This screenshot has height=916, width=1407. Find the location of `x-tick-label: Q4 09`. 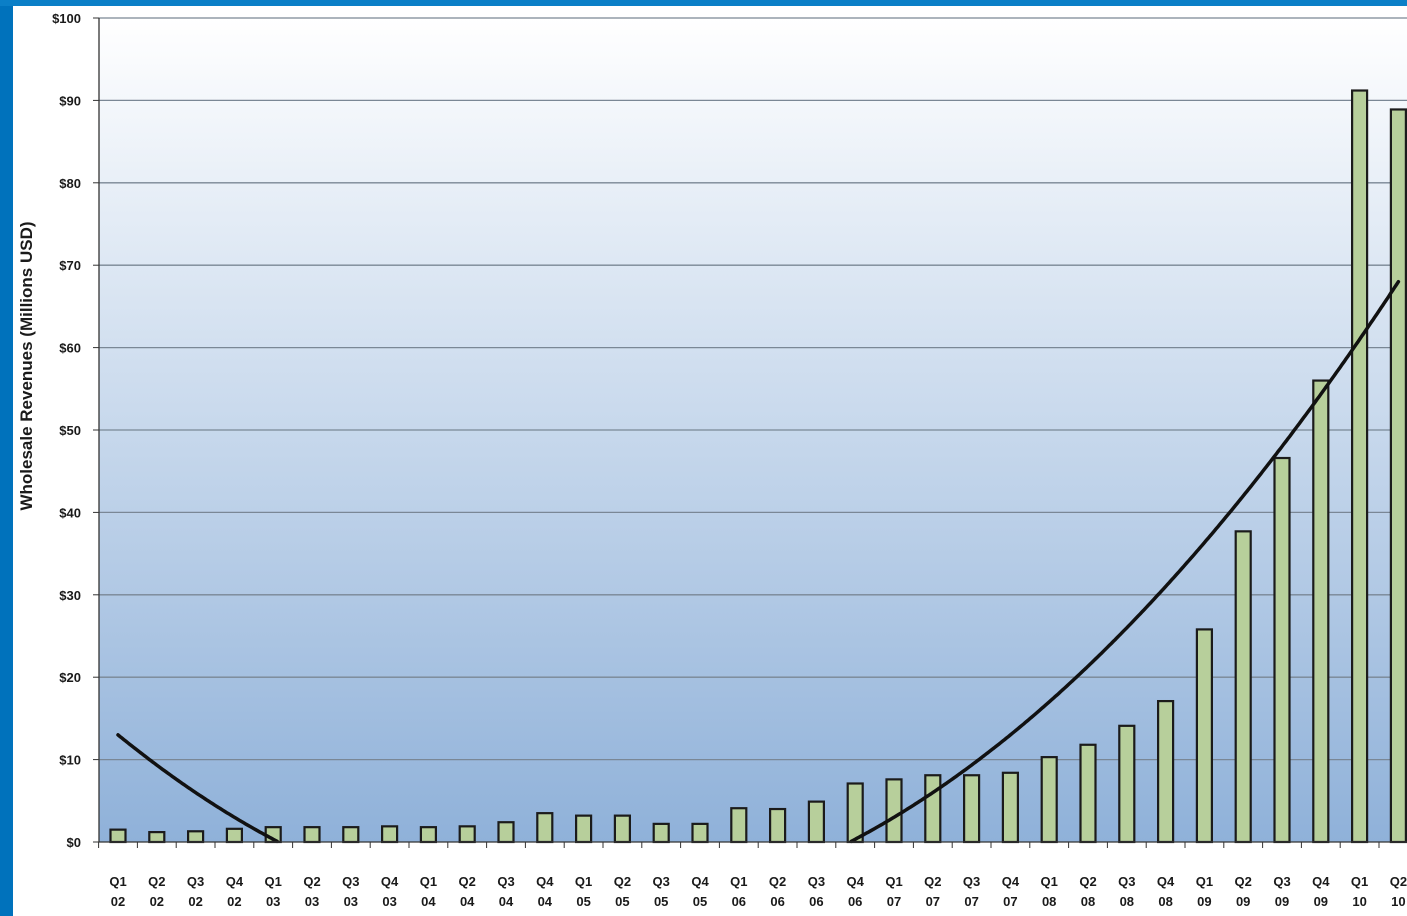

x-tick-label: Q4 09 is located at coordinates (1321, 891).